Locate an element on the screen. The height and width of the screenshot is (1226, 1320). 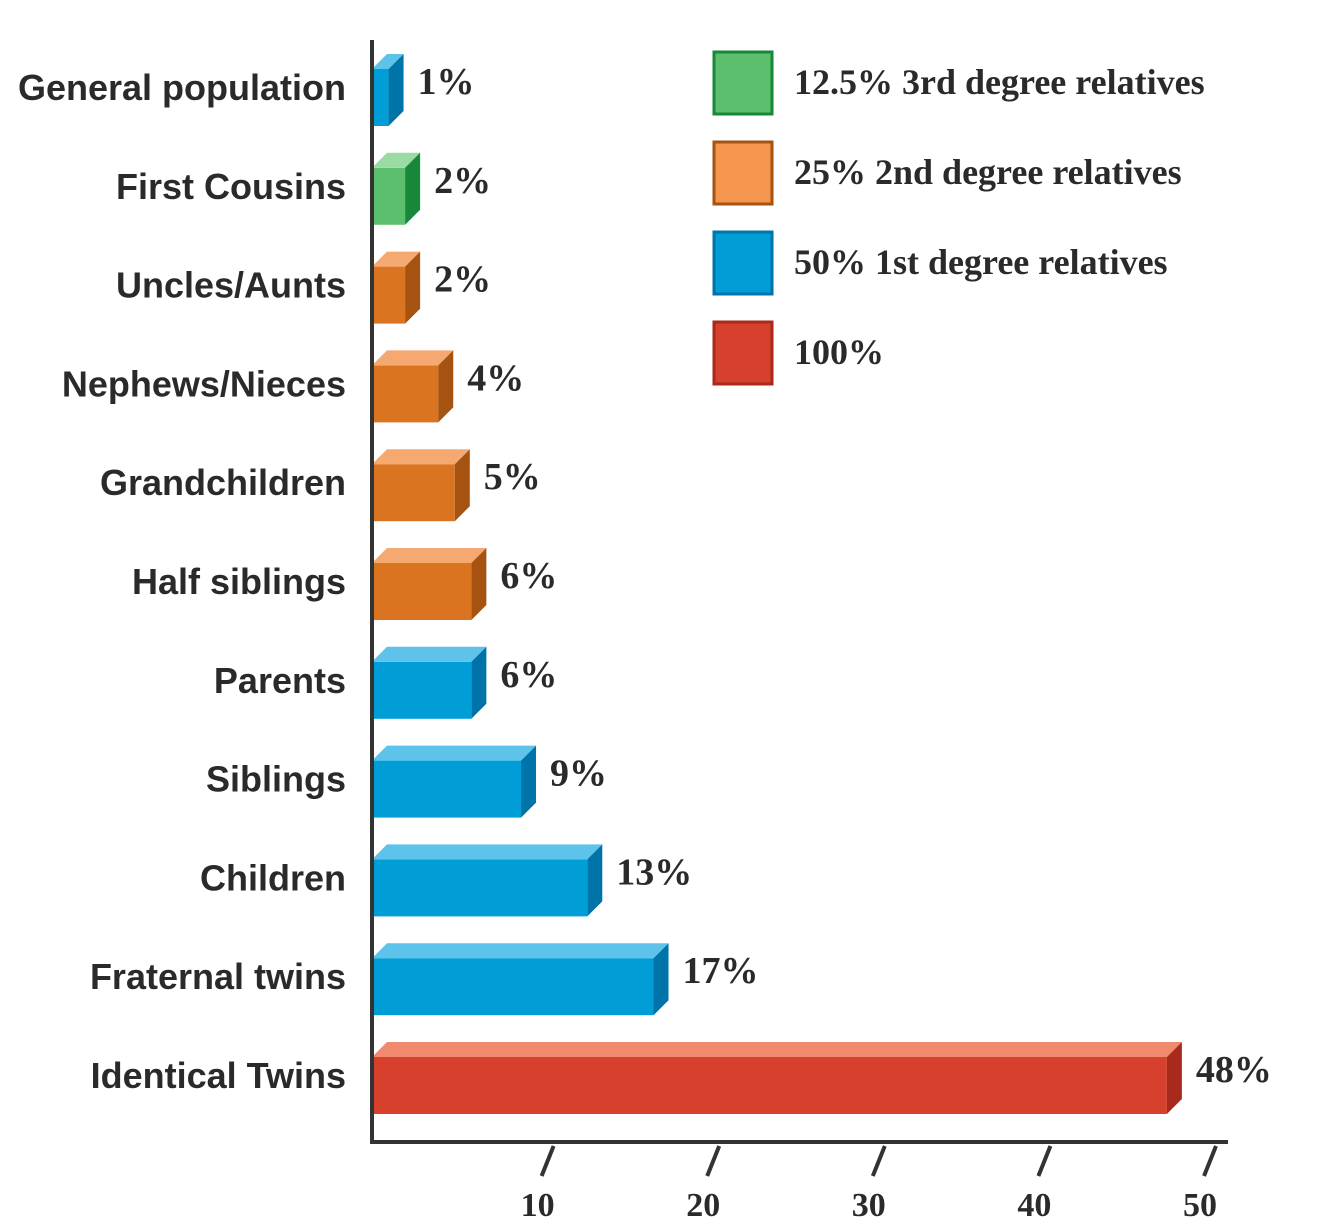
category-label-8: Siblings is located at coordinates (276, 779).